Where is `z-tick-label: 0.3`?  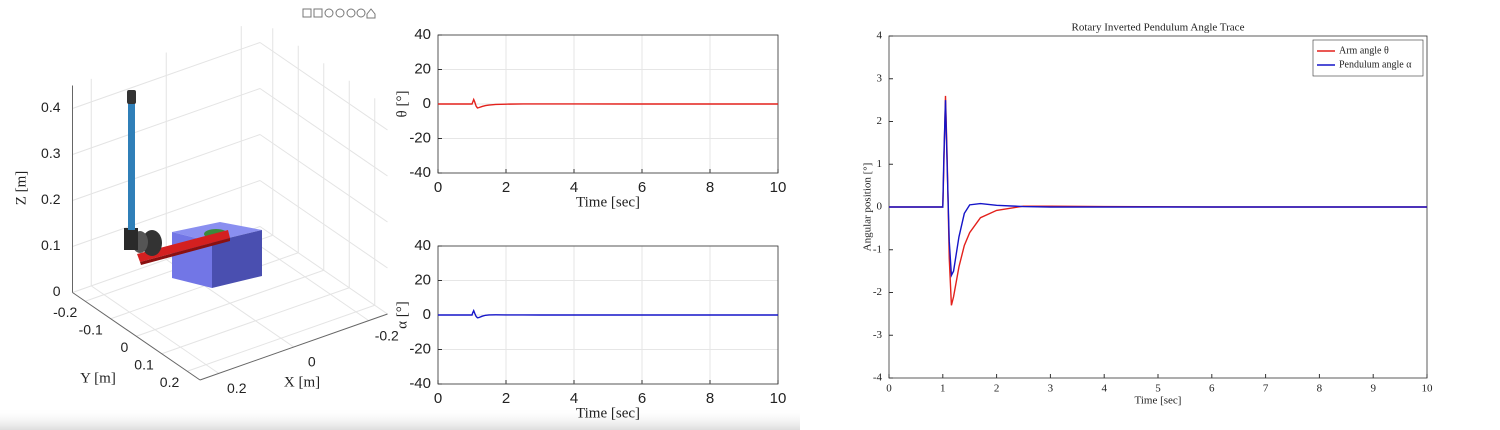 z-tick-label: 0.3 is located at coordinates (51, 153).